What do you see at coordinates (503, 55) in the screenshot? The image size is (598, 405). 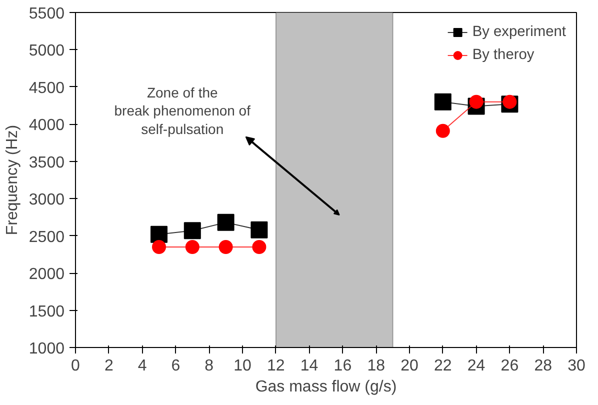 I see `legend-label: By theroy` at bounding box center [503, 55].